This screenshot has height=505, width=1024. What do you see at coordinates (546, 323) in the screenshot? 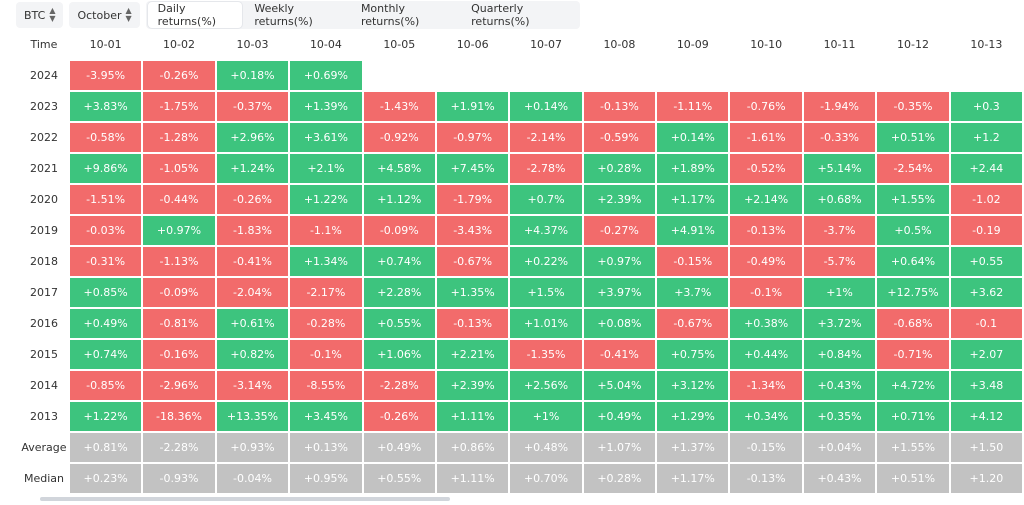
I see `return-cell: +1.01%` at bounding box center [546, 323].